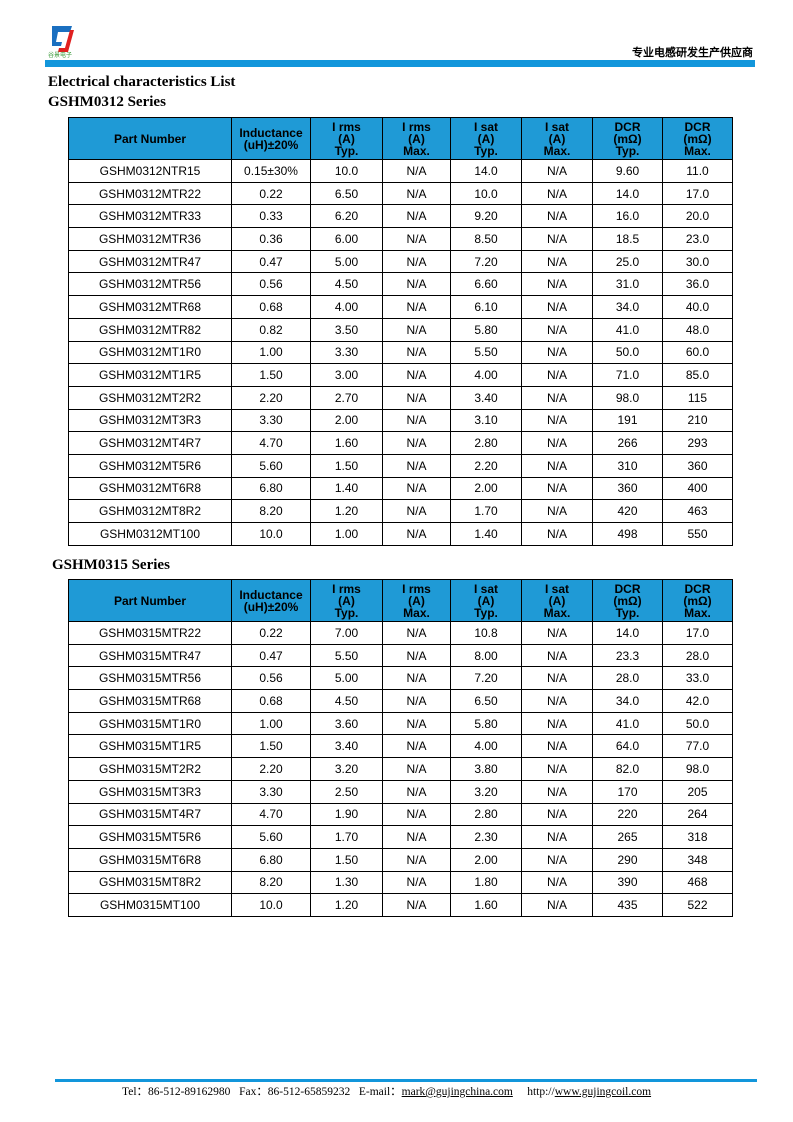 The height and width of the screenshot is (1122, 793). What do you see at coordinates (486, 600) in the screenshot?
I see `column-header: I sat (A) Typ.` at bounding box center [486, 600].